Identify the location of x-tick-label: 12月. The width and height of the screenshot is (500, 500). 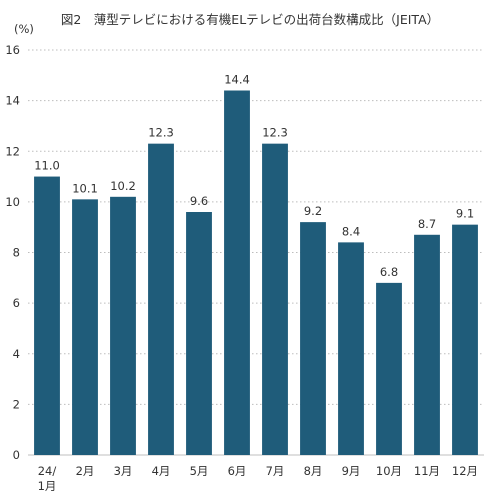
(465, 471).